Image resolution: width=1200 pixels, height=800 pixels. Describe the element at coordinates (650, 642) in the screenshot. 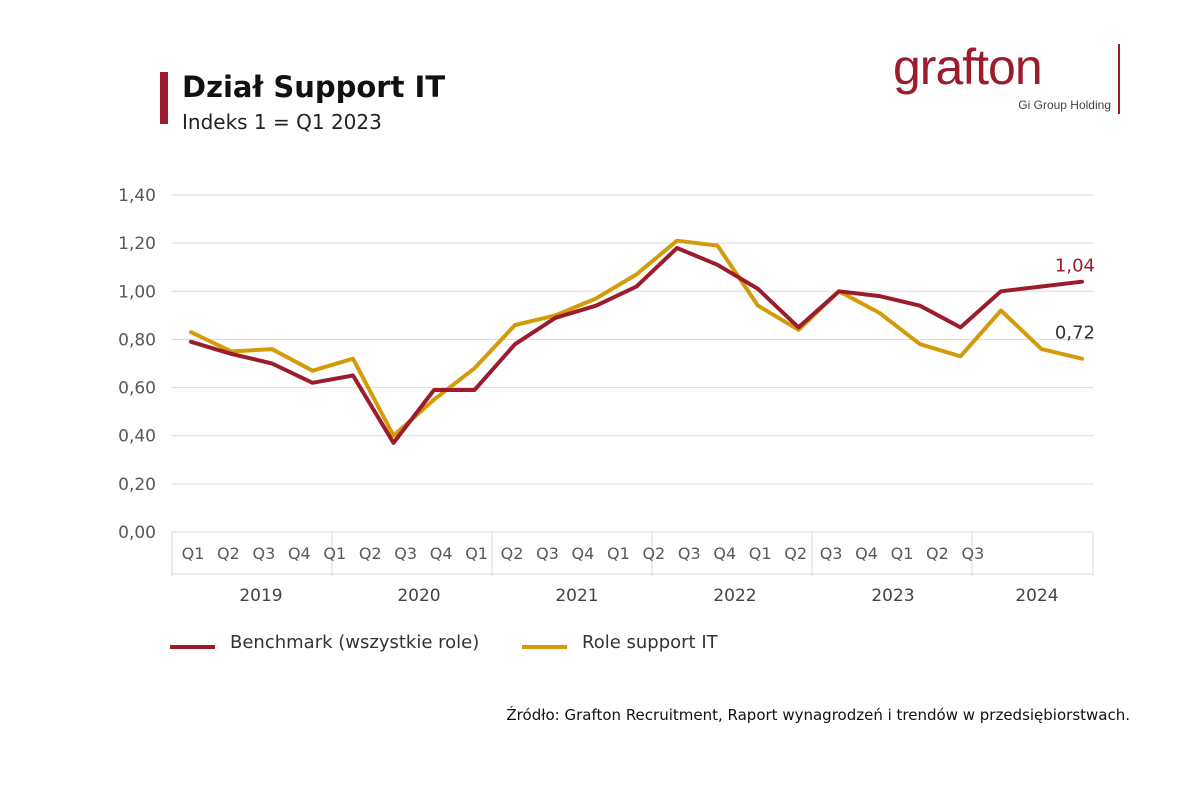

I see `legend-label-support-it: Role support IT` at that location.